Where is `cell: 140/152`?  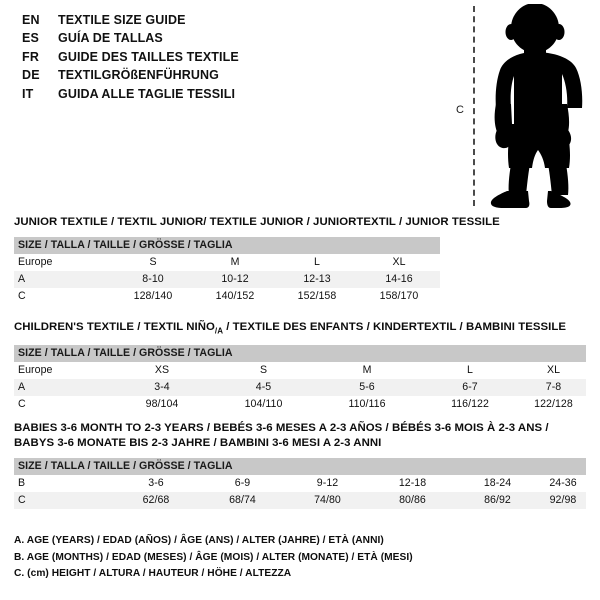 cell: 140/152 is located at coordinates (235, 296).